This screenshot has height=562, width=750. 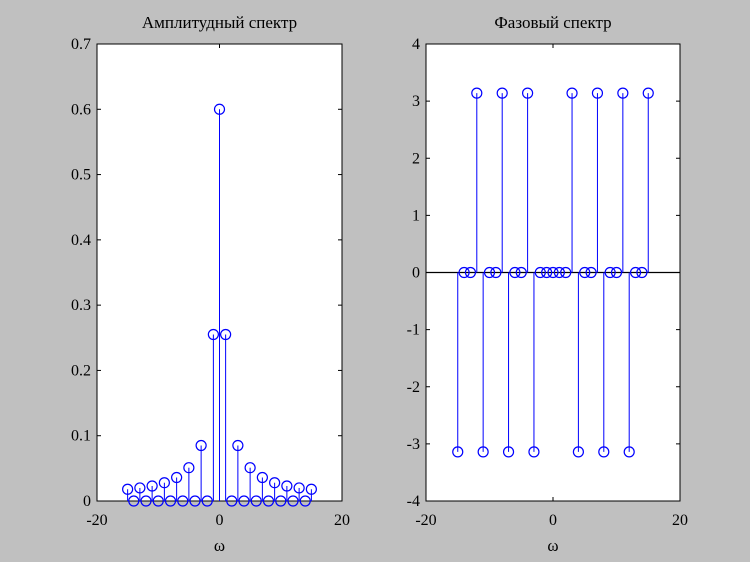 I want to click on amplitude-x-axis-label: ω, so click(x=219, y=545).